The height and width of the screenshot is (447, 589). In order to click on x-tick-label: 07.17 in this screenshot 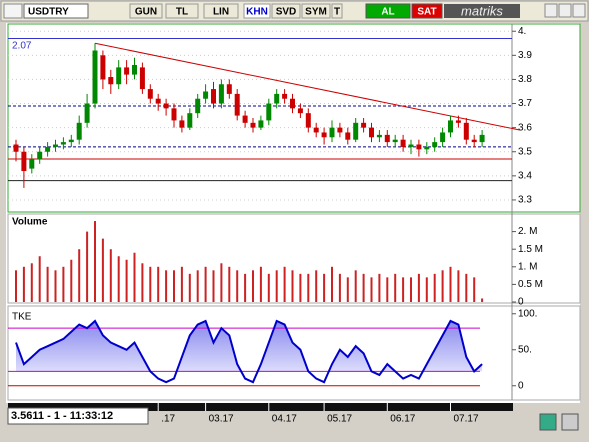, I will do `click(466, 419)`.